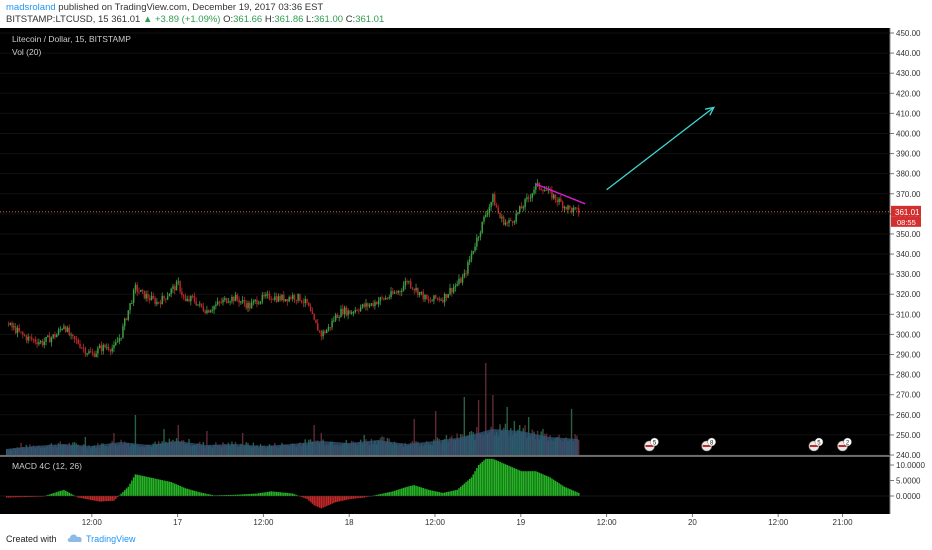 The height and width of the screenshot is (550, 932). I want to click on event-flag-stripe, so click(706, 446).